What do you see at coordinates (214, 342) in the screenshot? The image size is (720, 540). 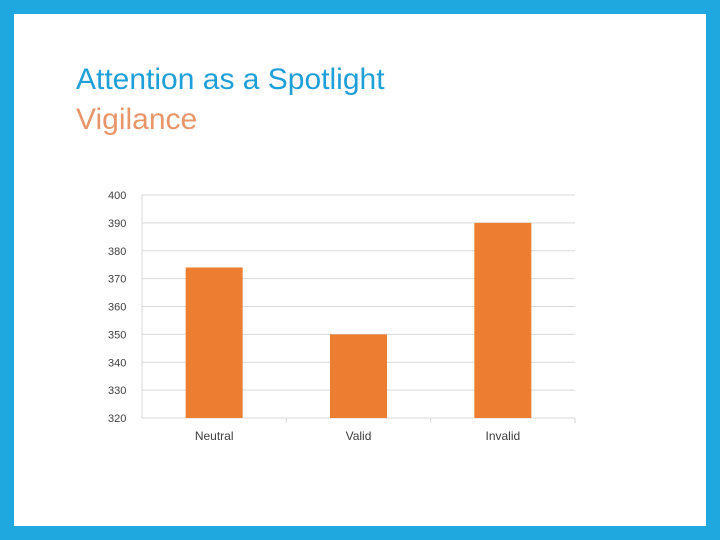 I see `bar-neutral` at bounding box center [214, 342].